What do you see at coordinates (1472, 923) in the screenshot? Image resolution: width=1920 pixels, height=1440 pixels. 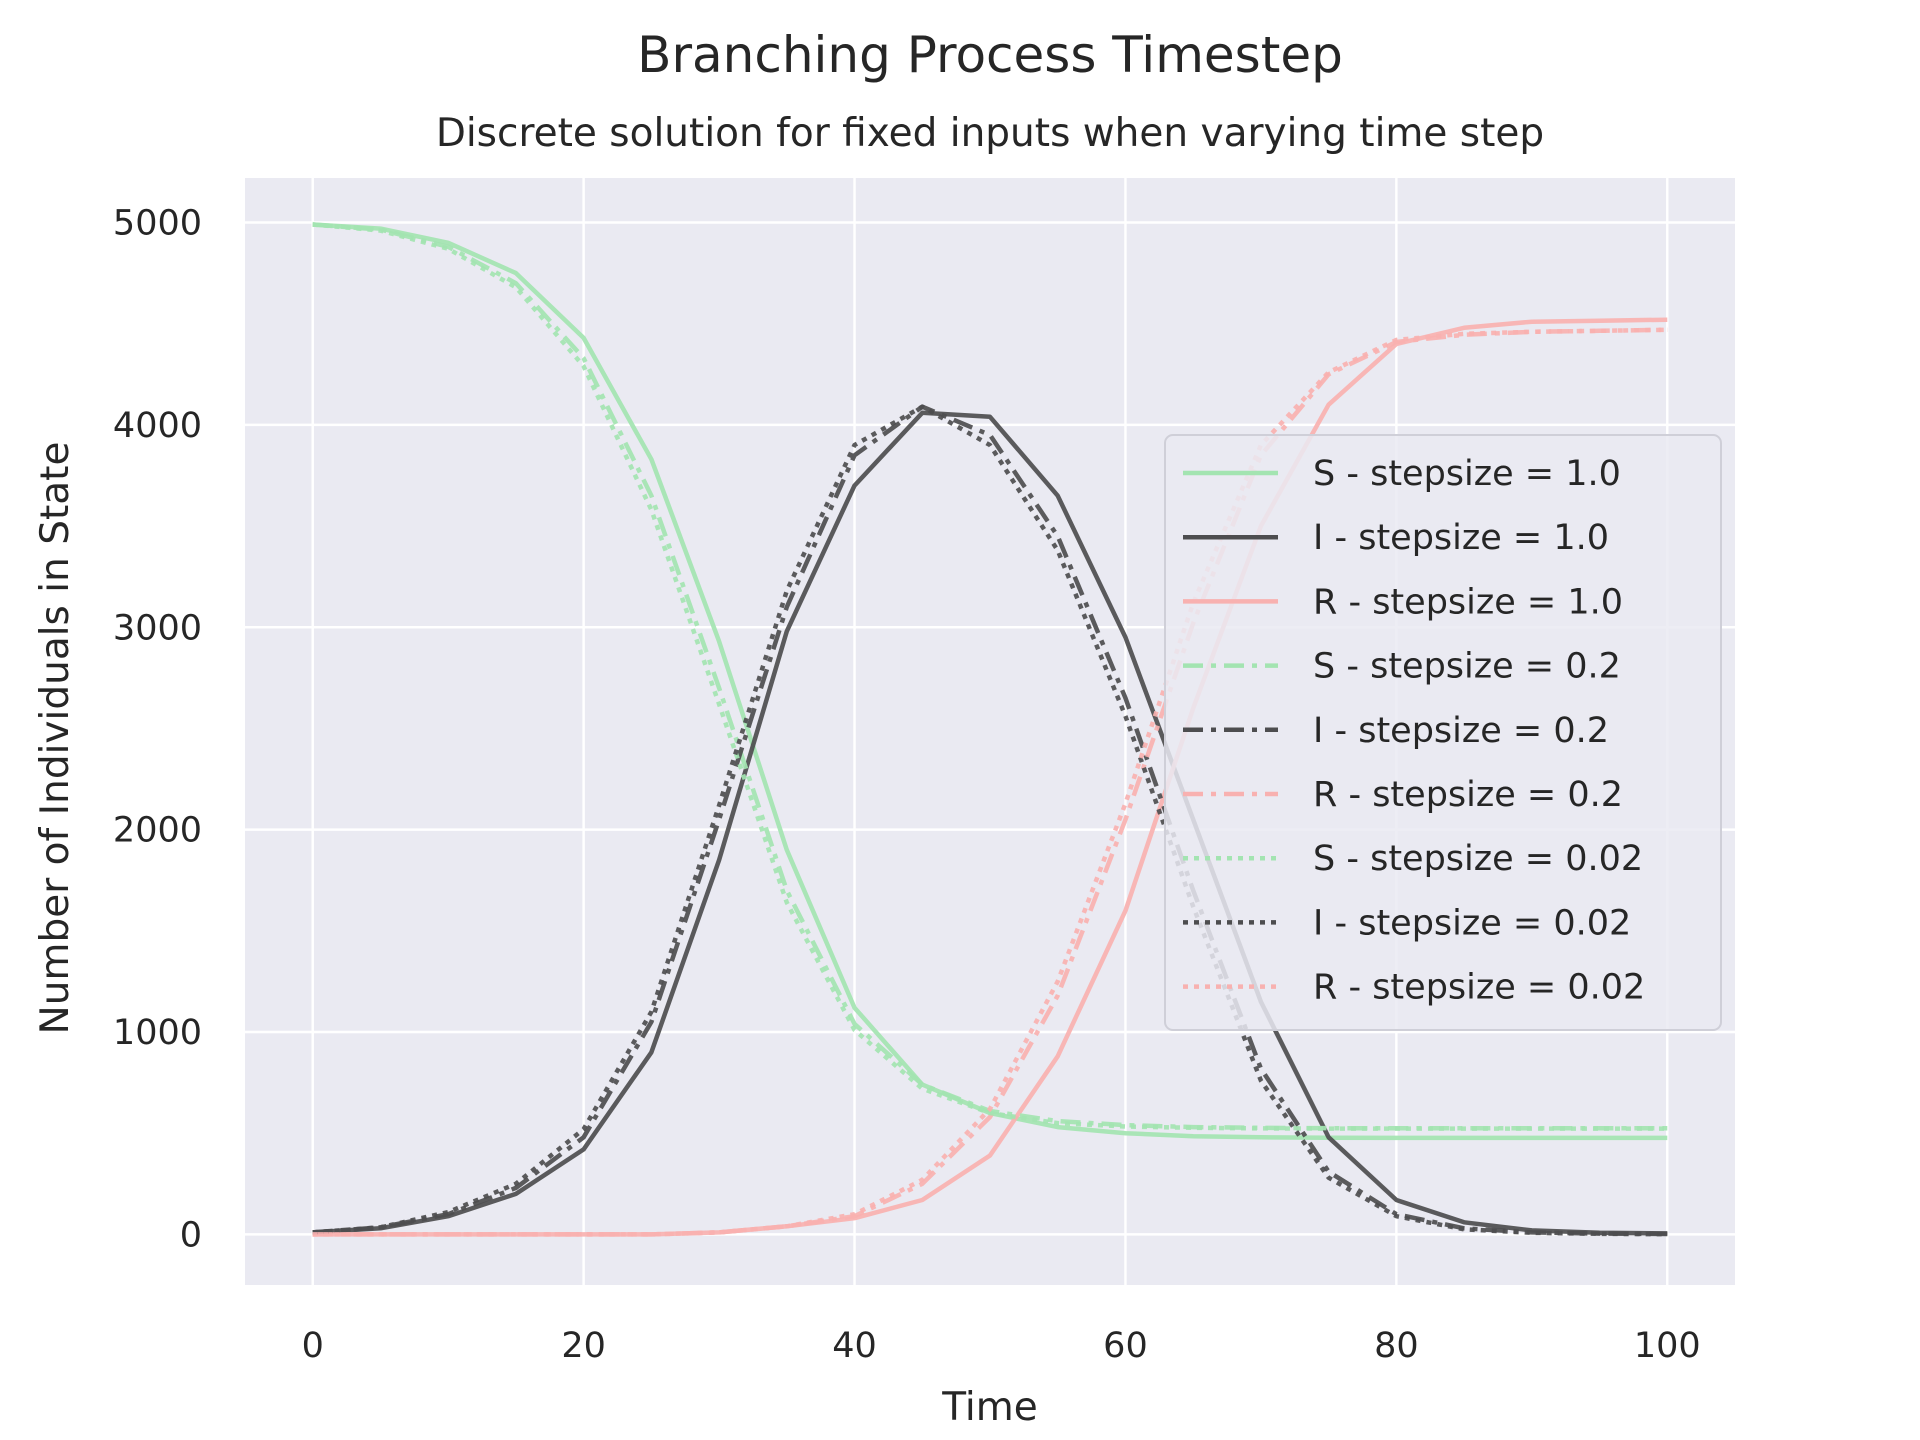 I see `legend-item-label: I - stepsize = 0.02` at bounding box center [1472, 923].